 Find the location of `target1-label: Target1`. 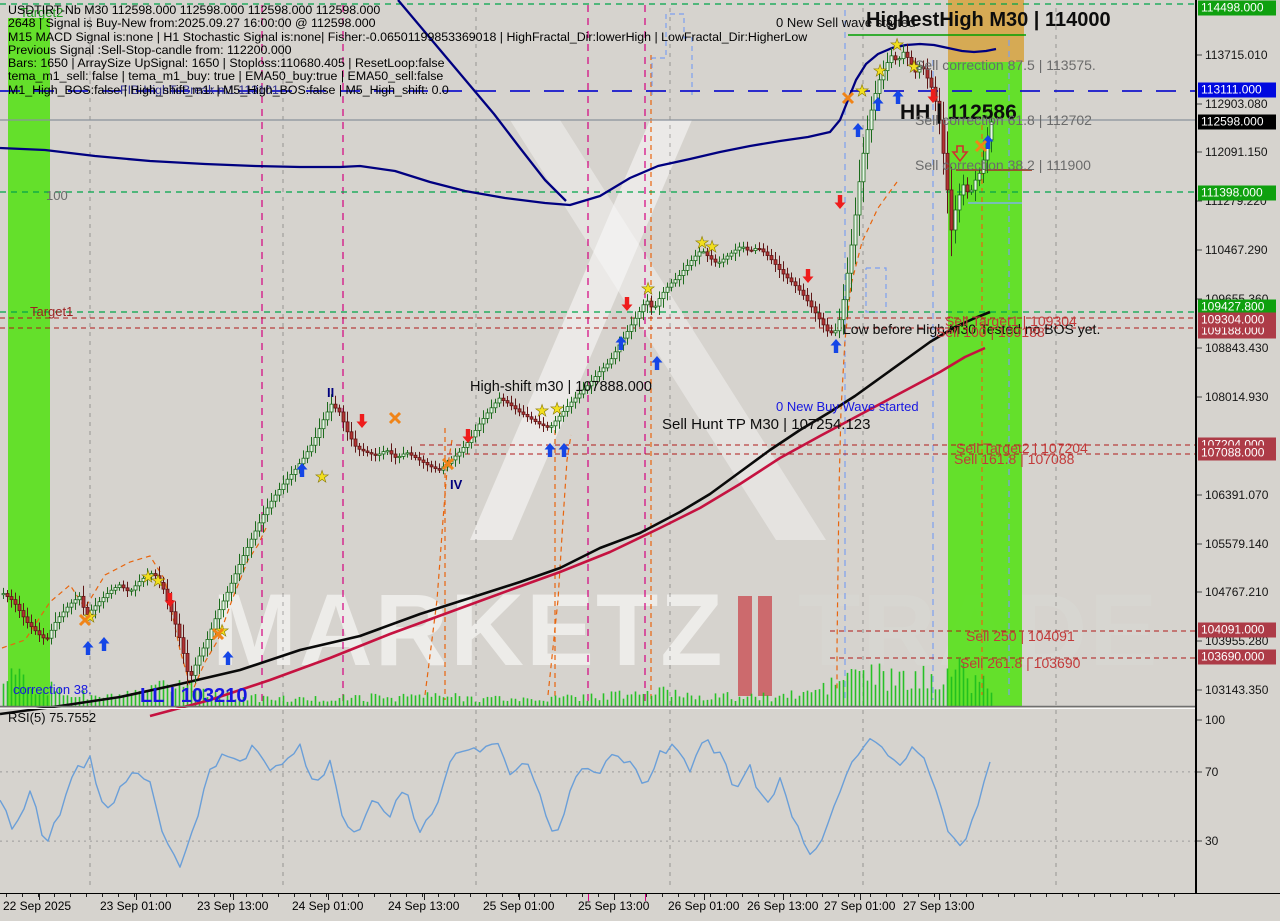

target1-label: Target1 is located at coordinates (52, 311).